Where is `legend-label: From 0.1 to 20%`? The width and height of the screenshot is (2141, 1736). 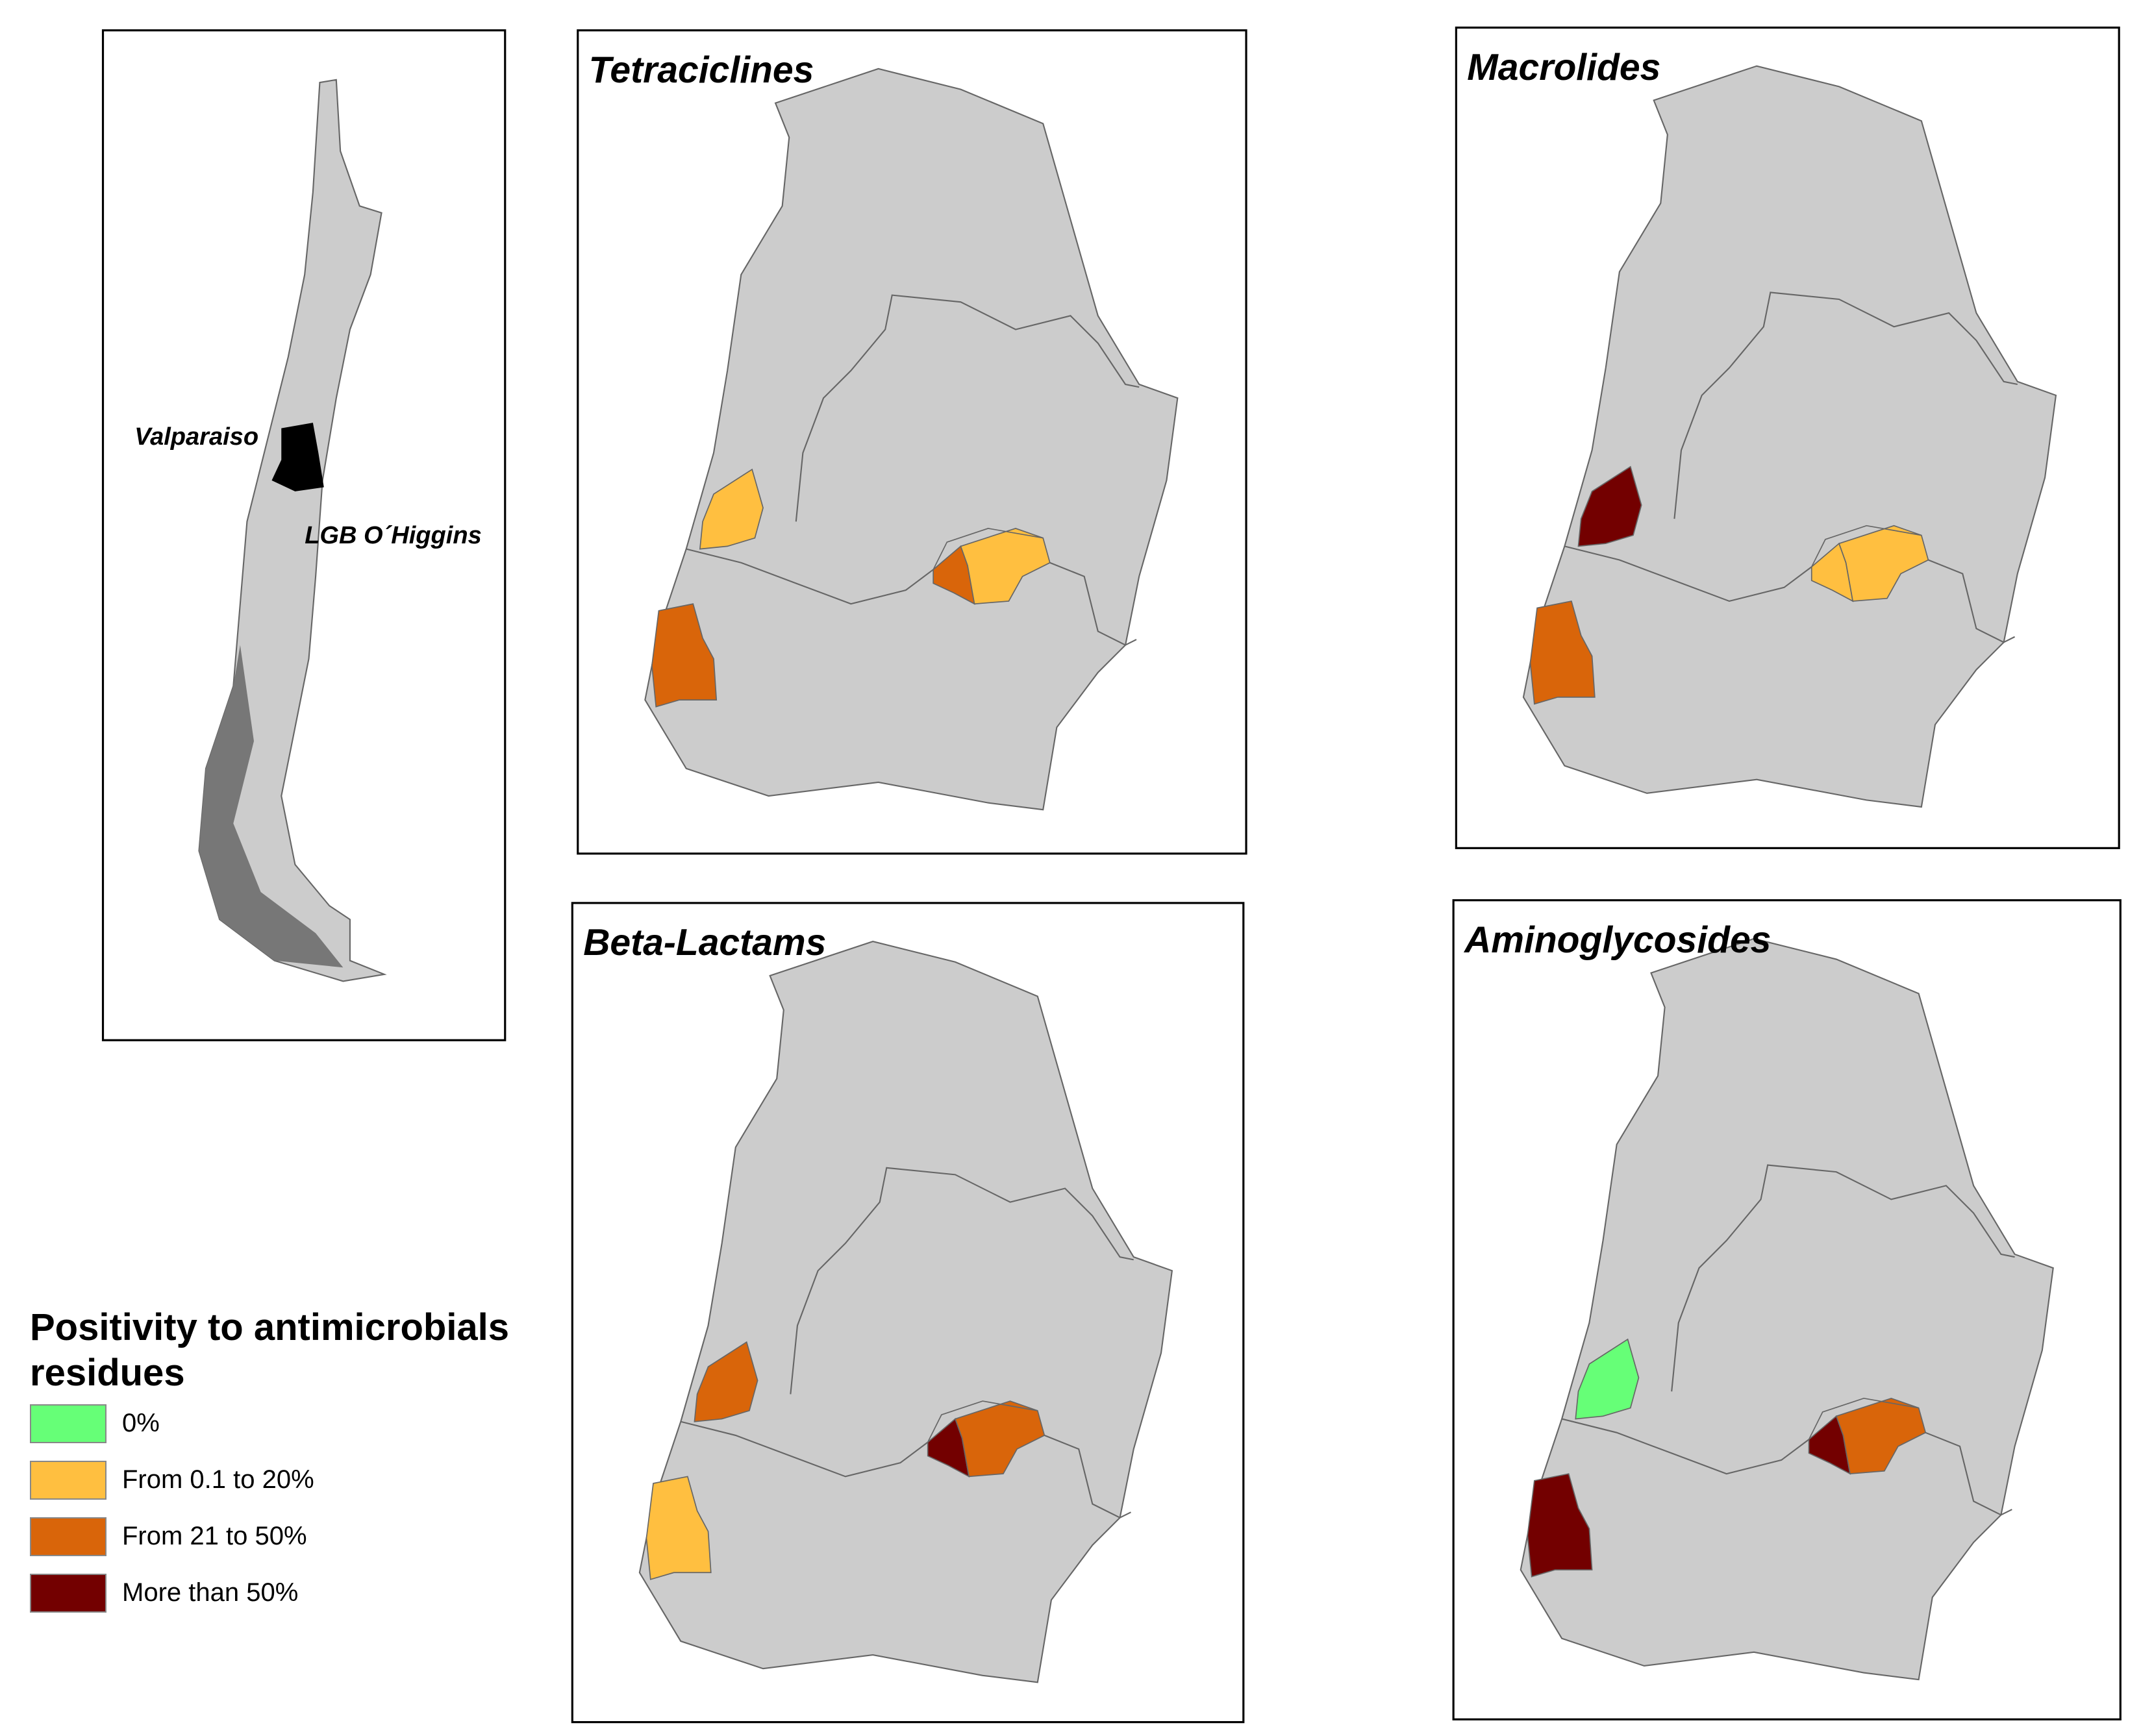 legend-label: From 0.1 to 20% is located at coordinates (218, 1479).